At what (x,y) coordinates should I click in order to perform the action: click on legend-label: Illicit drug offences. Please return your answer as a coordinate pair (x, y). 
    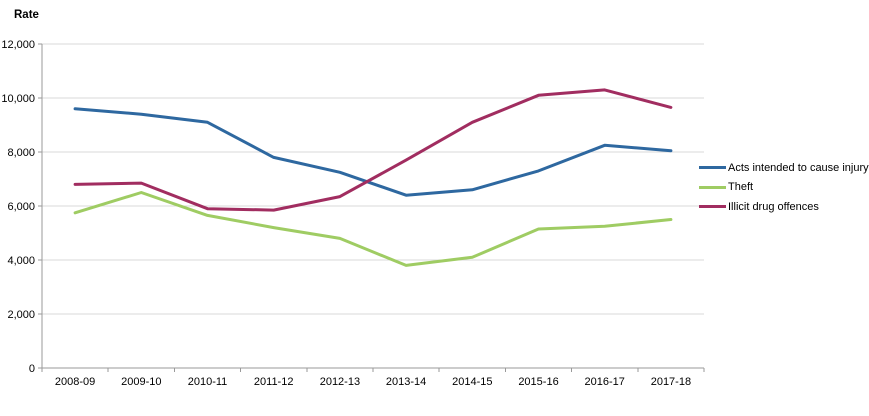
    Looking at the image, I should click on (773, 206).